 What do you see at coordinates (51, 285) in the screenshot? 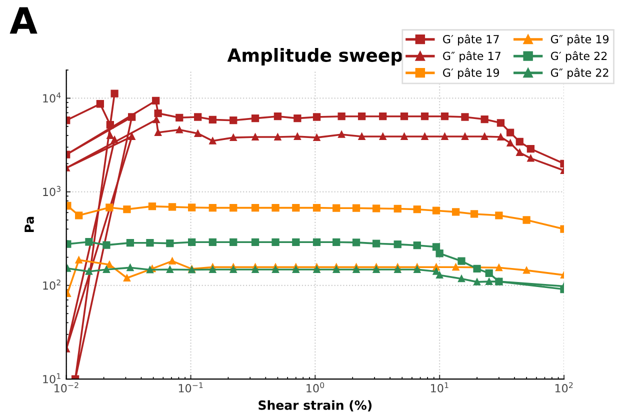
I see `y-tick-label: 10$^{2}$` at bounding box center [51, 285].